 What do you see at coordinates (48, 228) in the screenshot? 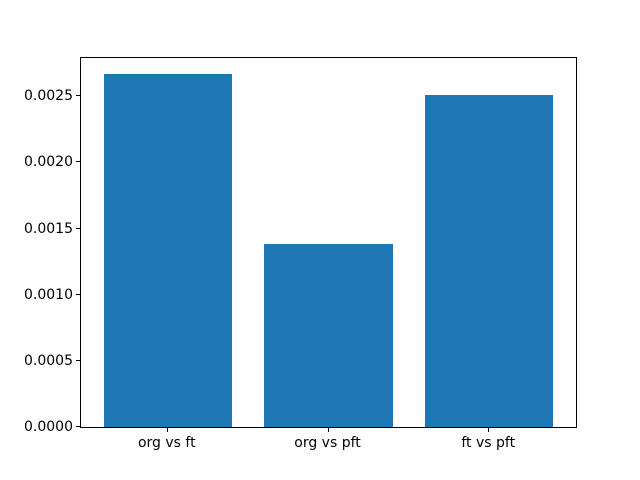
I see `y-tick-label: 0.0015` at bounding box center [48, 228].